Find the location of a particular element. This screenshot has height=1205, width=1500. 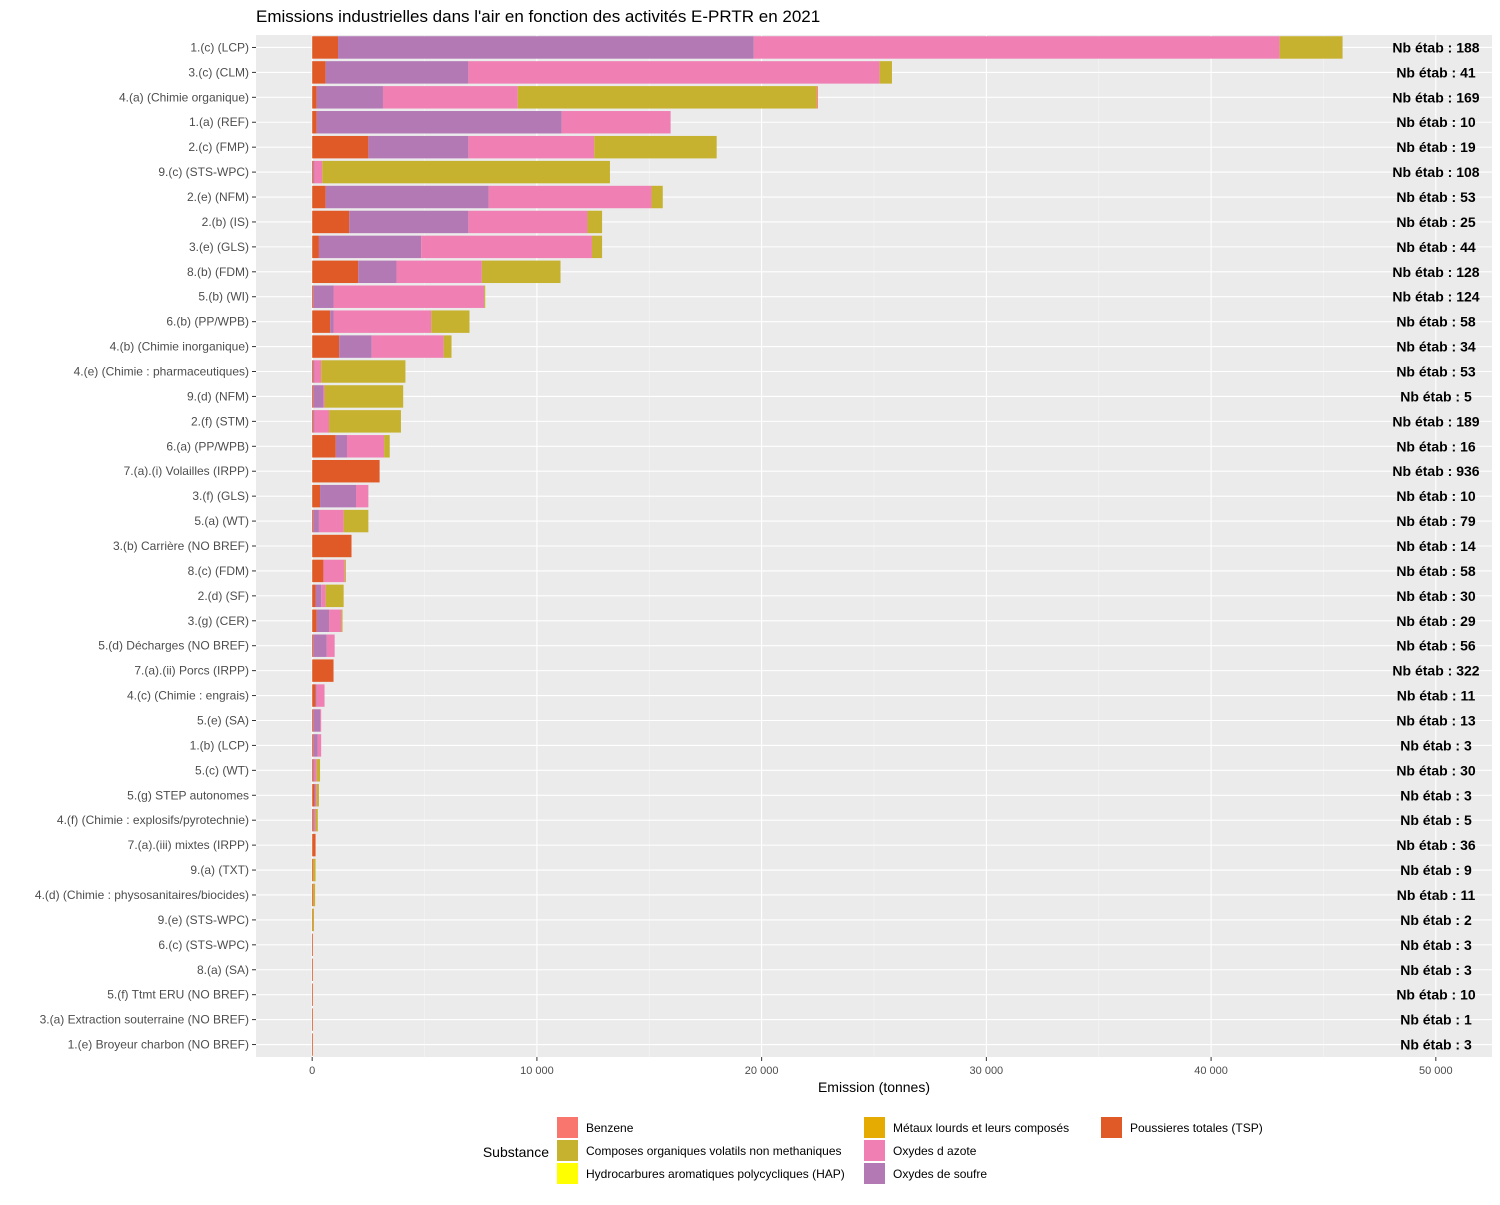

y-tick-label: 5.(f) Ttmt ERU (NO BREF) is located at coordinates (178, 995).